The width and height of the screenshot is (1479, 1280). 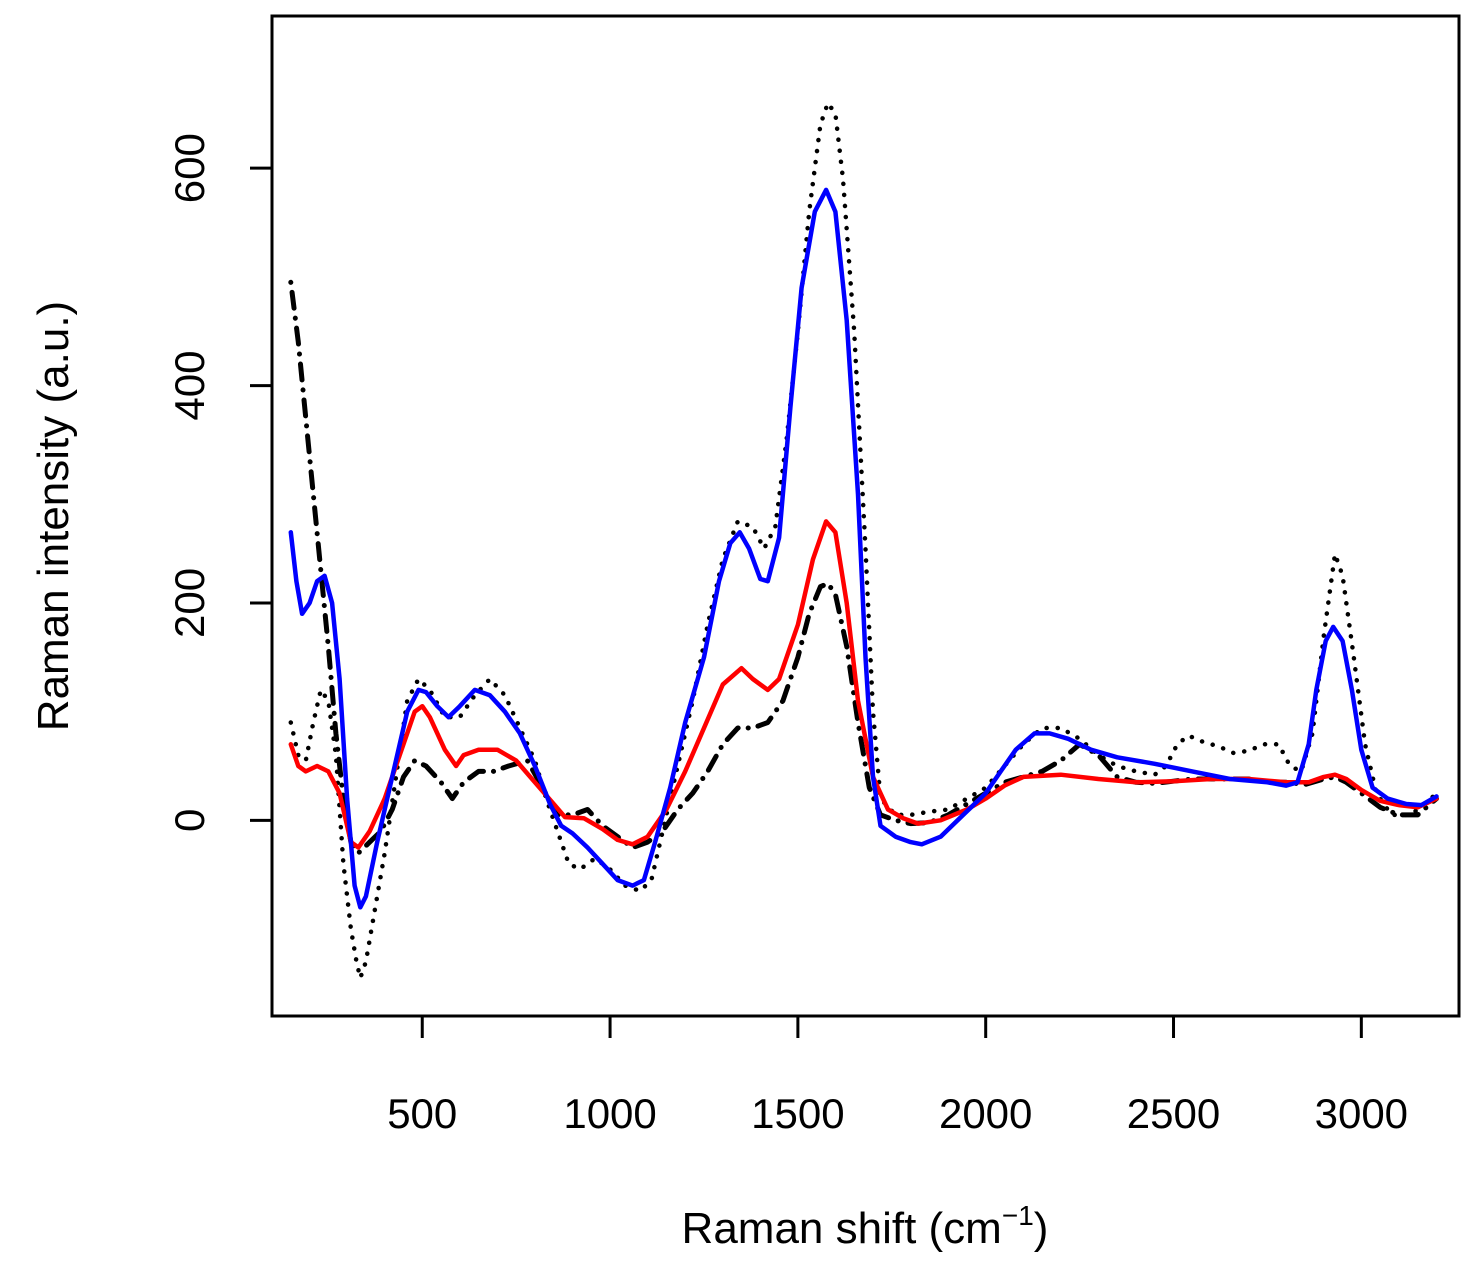 What do you see at coordinates (219, 482) in the screenshot?
I see `y-axis: 0 200 400 600` at bounding box center [219, 482].